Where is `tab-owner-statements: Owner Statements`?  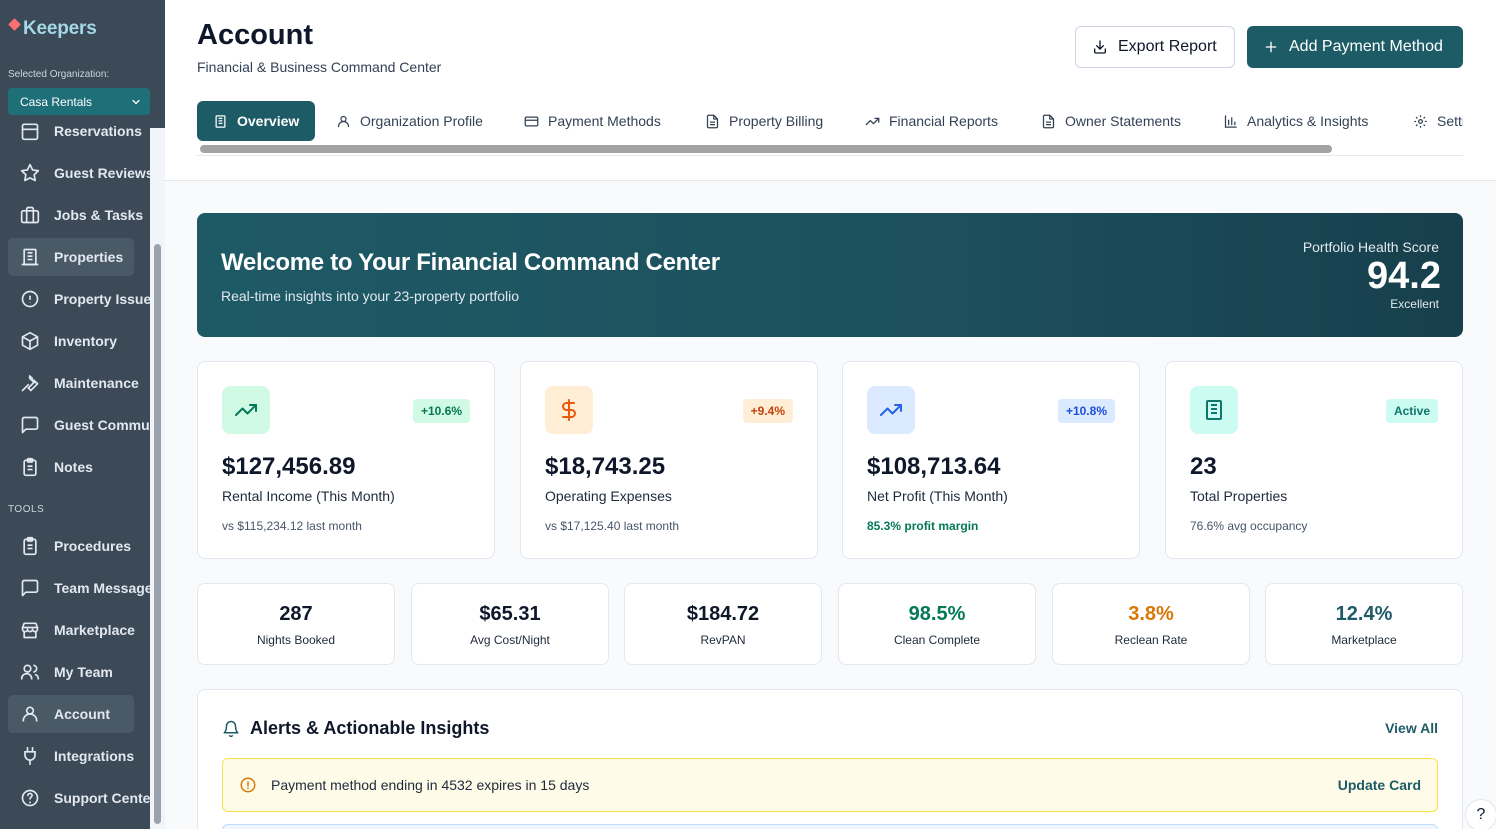
tab-owner-statements: Owner Statements is located at coordinates (1111, 121).